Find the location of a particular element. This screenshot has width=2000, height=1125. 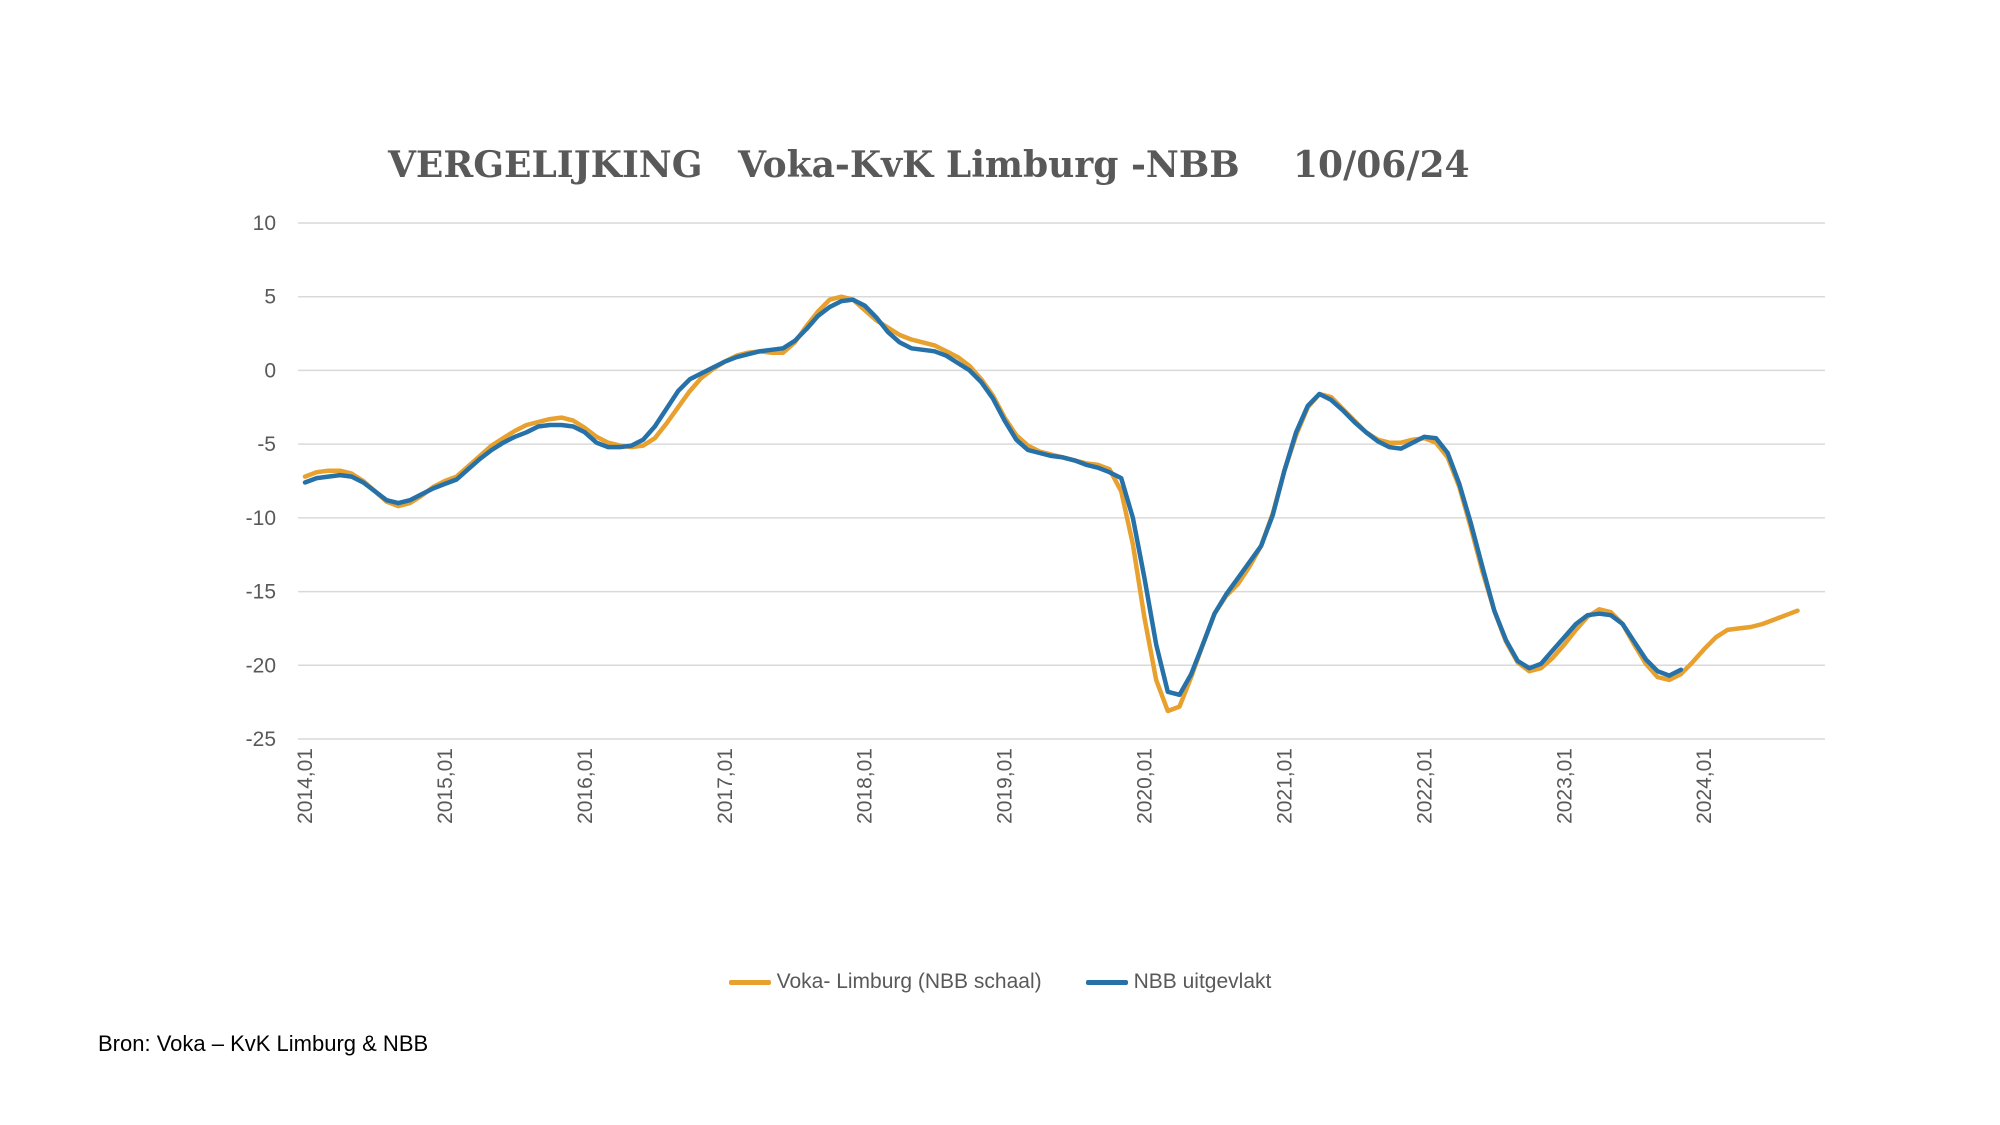

y-tick-label: -5 is located at coordinates (266, 444).